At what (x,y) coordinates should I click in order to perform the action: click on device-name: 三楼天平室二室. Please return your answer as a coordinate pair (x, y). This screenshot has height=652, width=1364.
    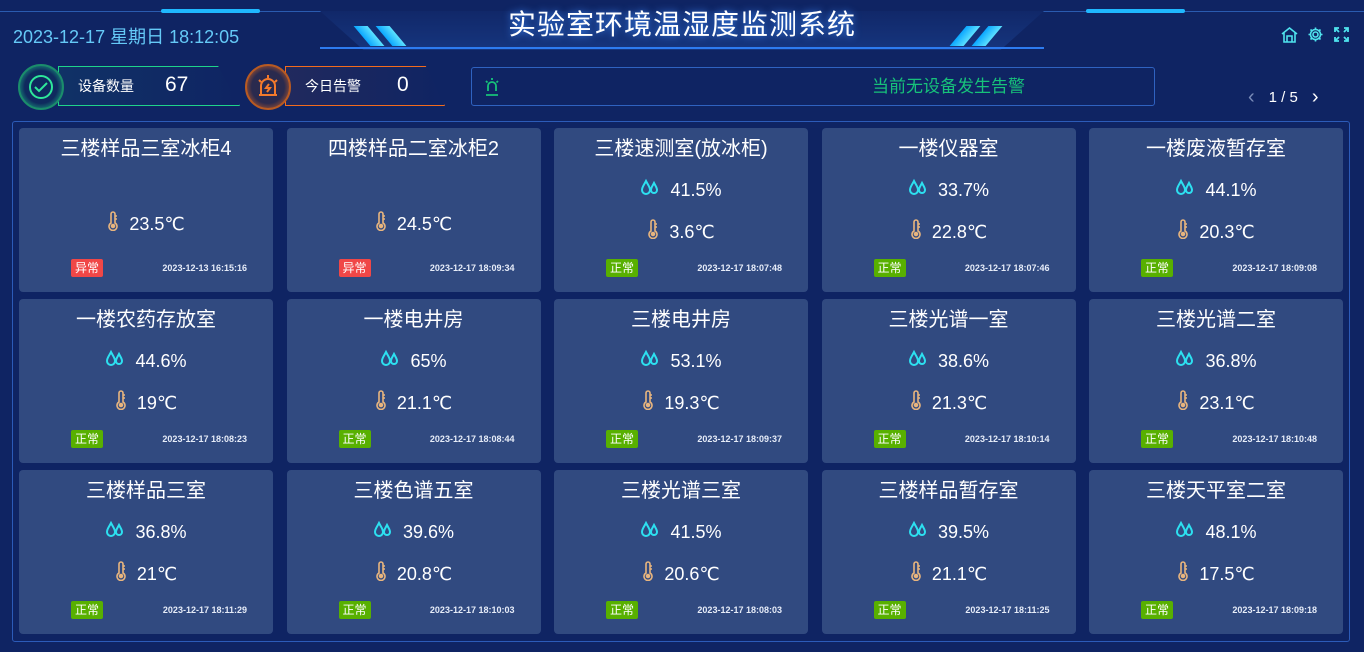
    Looking at the image, I should click on (1216, 491).